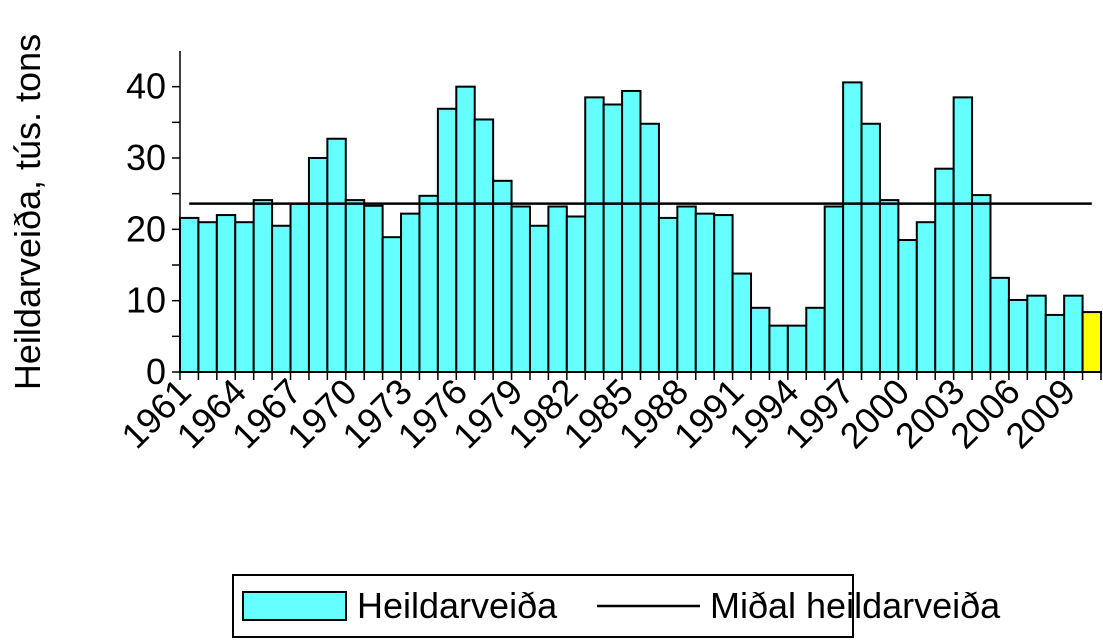 The height and width of the screenshot is (642, 1103). What do you see at coordinates (294, 606) in the screenshot?
I see `legend-swatch` at bounding box center [294, 606].